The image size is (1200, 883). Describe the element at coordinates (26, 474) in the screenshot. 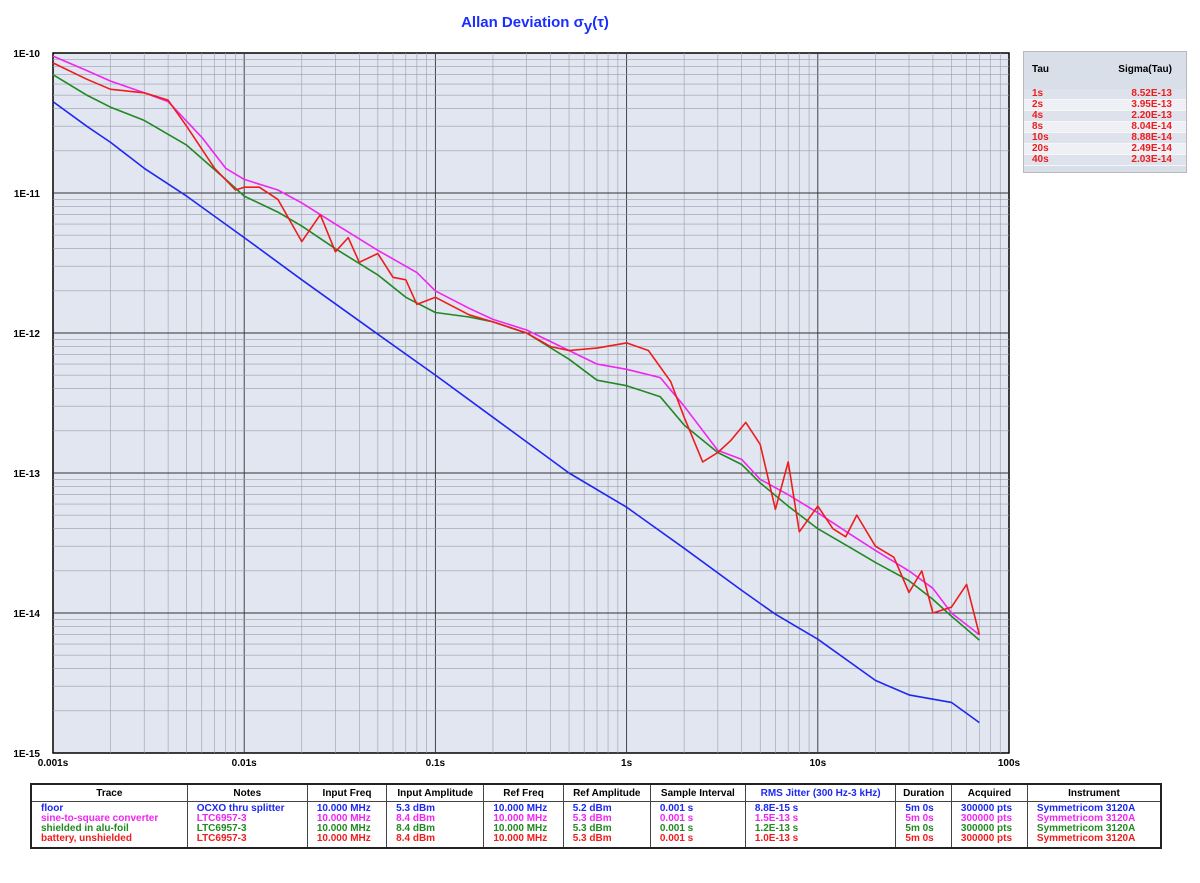

I see `y-tick-label: 1E-13` at that location.